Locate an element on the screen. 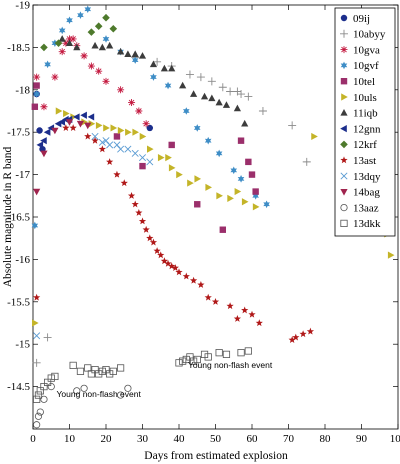 The width and height of the screenshot is (400, 464). legend-label: 13dqy is located at coordinates (367, 177).